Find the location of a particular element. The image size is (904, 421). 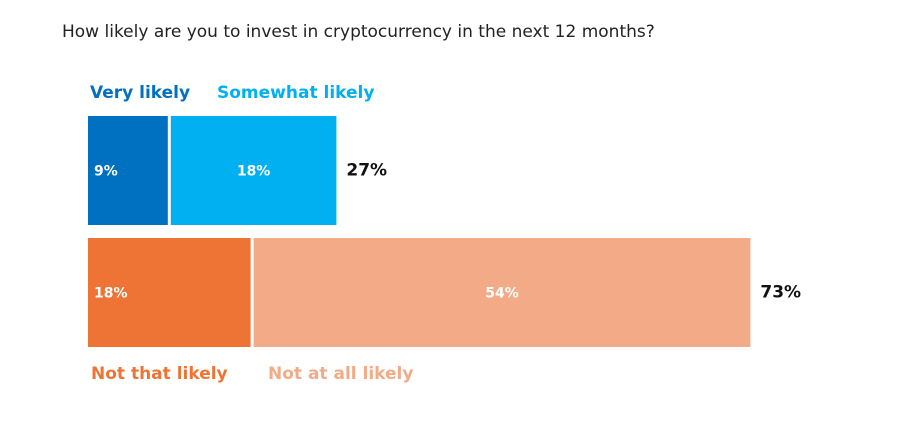

bar-segment-not-at-all-likely is located at coordinates (502, 292).